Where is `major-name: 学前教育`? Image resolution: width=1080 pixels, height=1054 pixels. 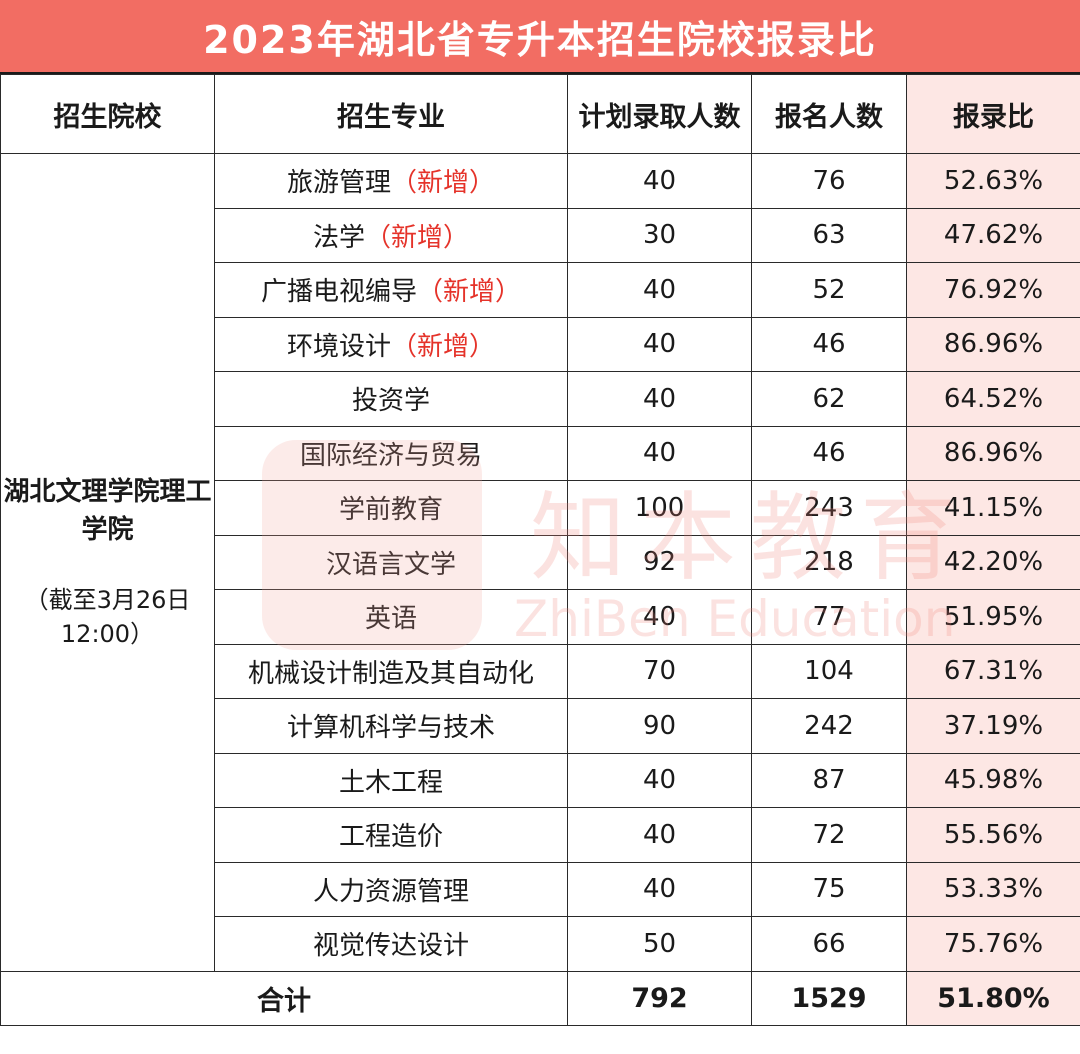
major-name: 学前教育 is located at coordinates (390, 510).